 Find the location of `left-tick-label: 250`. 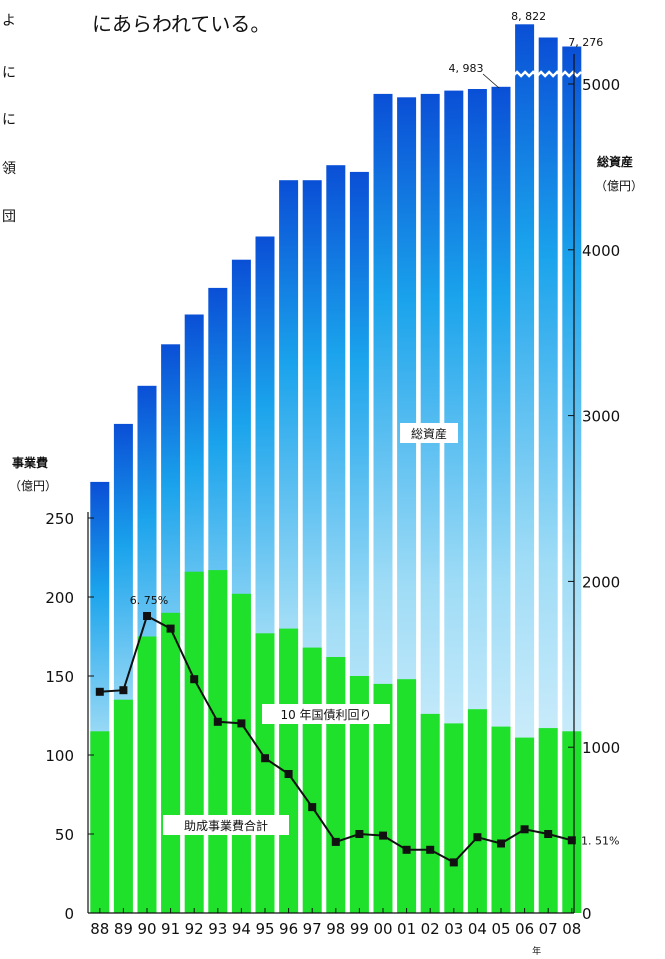

left-tick-label: 250 is located at coordinates (59, 519).